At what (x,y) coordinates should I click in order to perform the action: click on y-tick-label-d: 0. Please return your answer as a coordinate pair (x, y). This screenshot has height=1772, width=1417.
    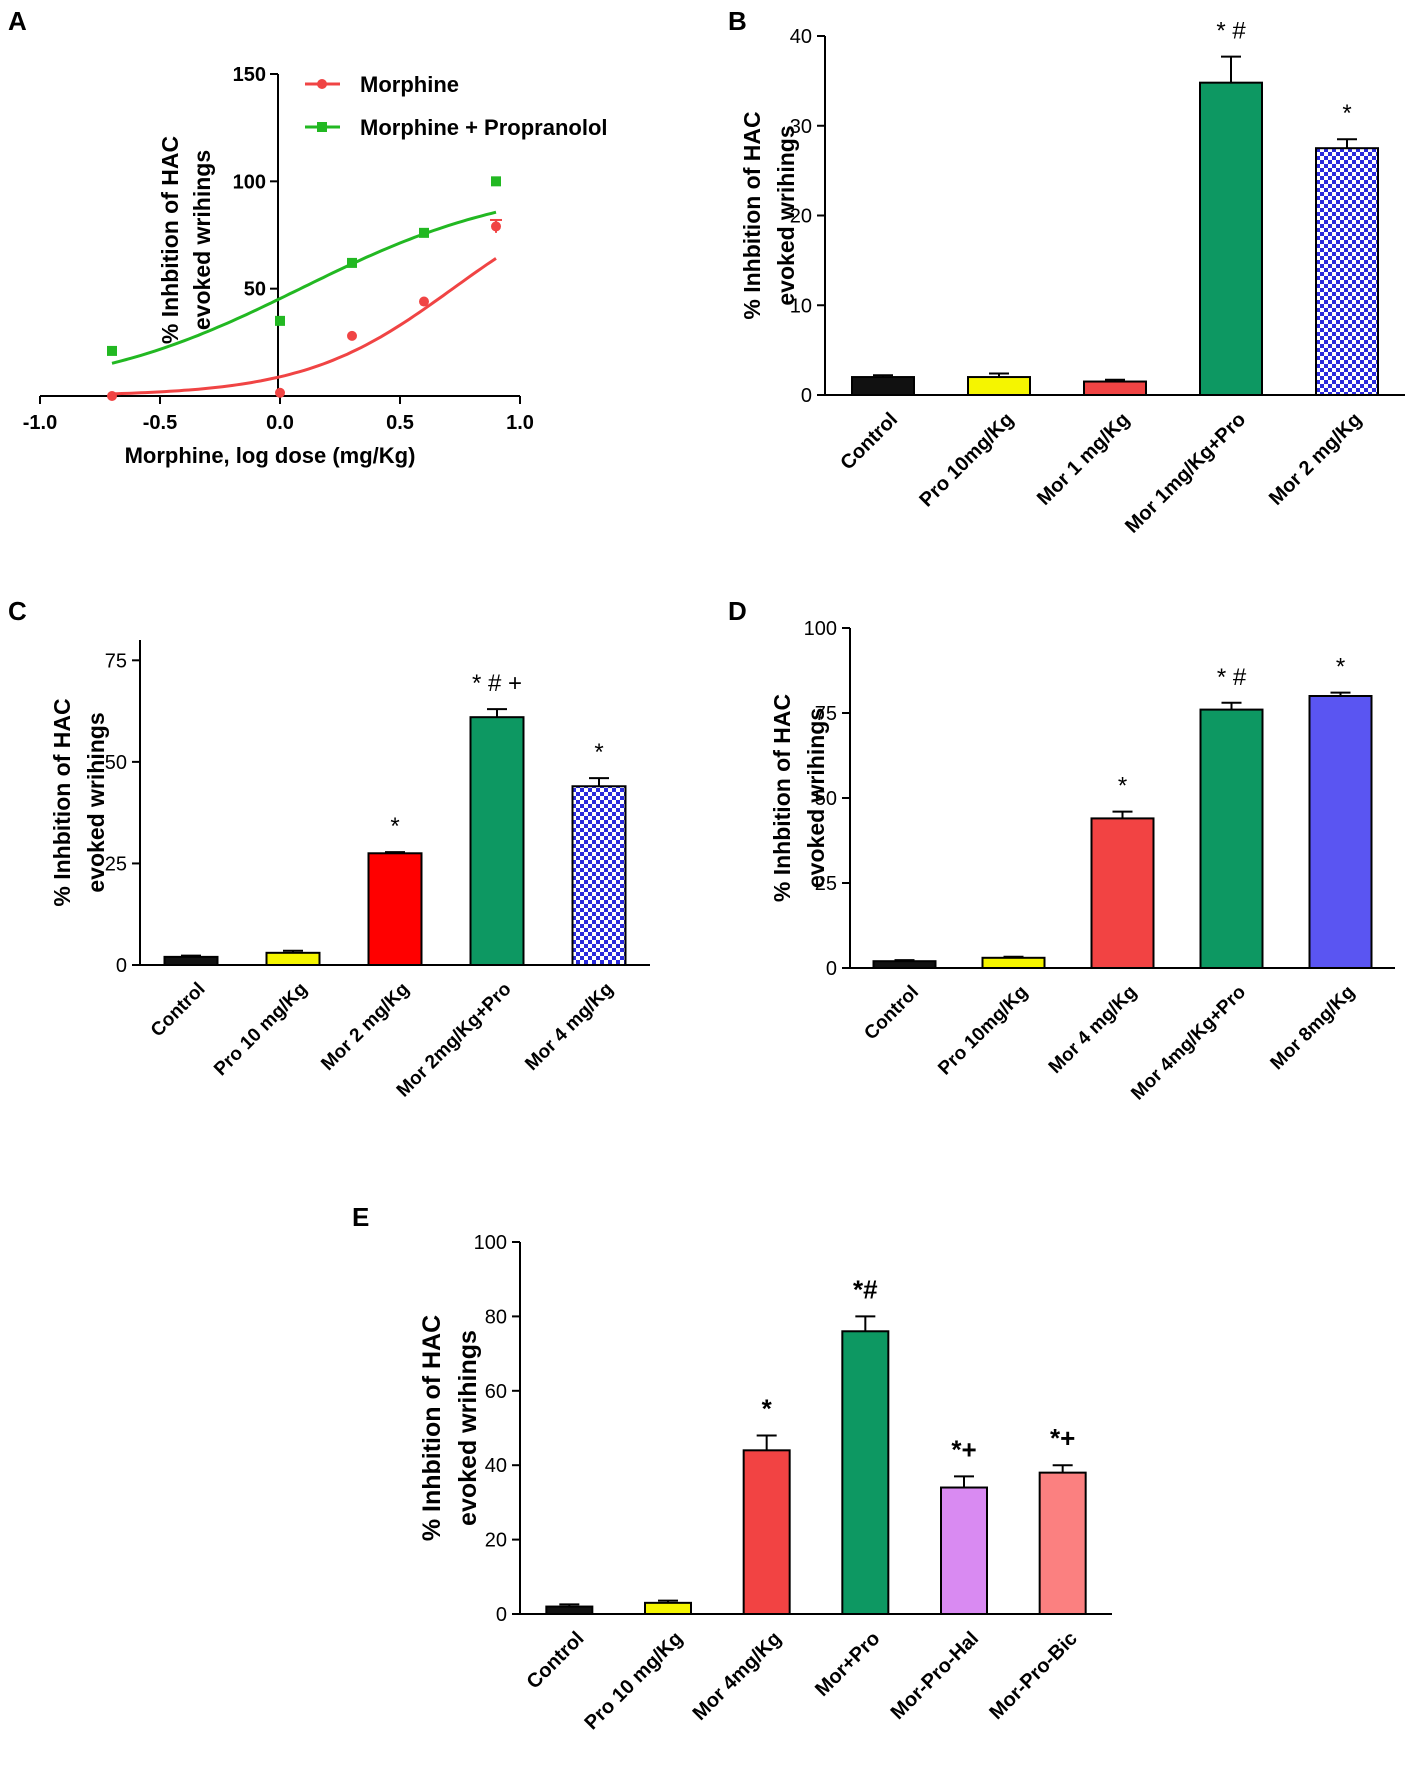
    Looking at the image, I should click on (831, 969).